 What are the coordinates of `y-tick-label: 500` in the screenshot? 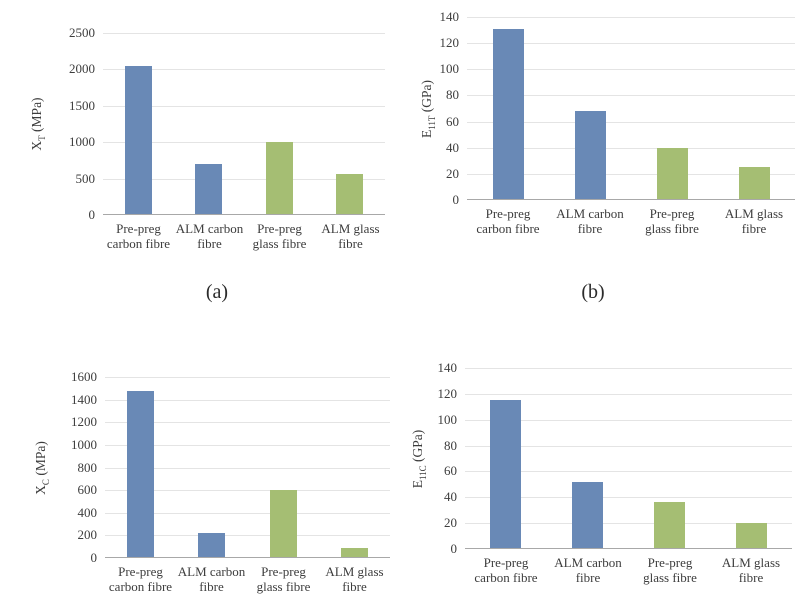 It's located at (85, 178).